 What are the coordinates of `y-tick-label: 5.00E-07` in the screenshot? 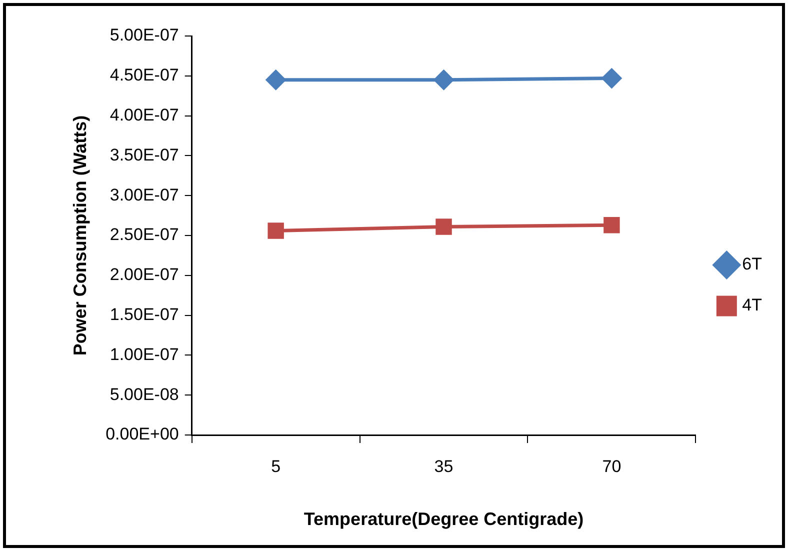 It's located at (144, 35).